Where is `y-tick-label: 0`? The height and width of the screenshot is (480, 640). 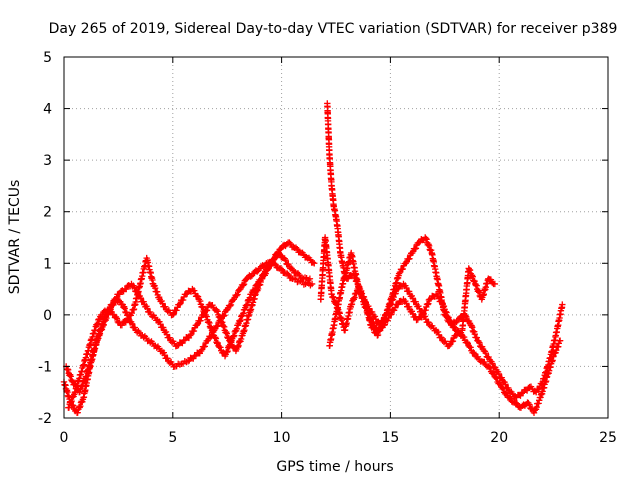
y-tick-label: 0 is located at coordinates (47, 316).